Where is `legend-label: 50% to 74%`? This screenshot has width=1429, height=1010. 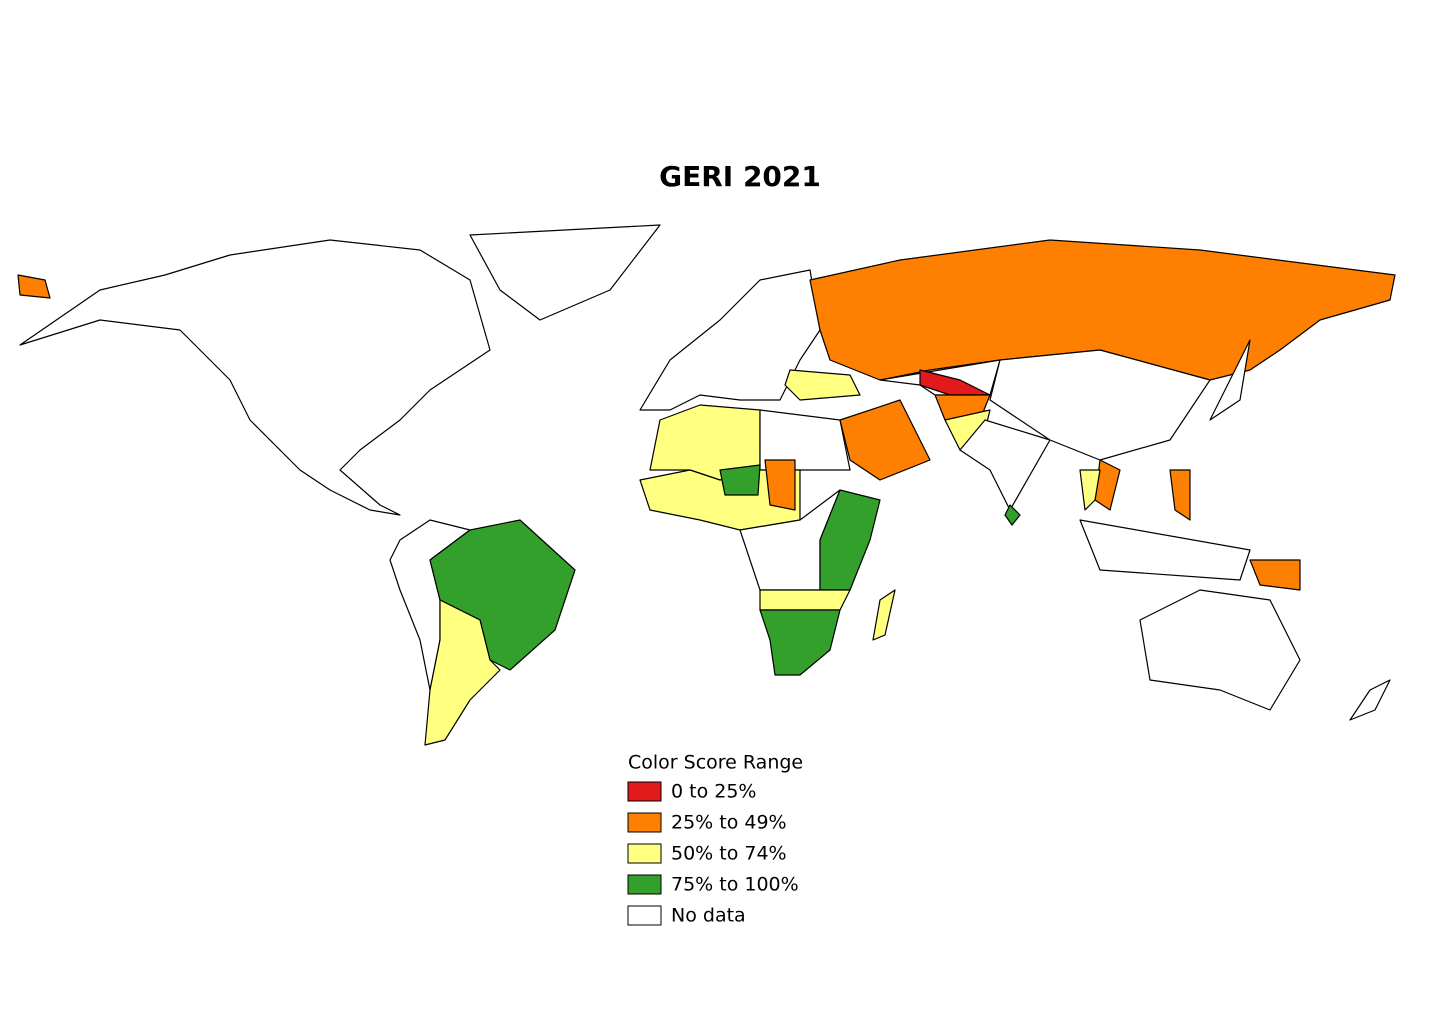 legend-label: 50% to 74% is located at coordinates (729, 854).